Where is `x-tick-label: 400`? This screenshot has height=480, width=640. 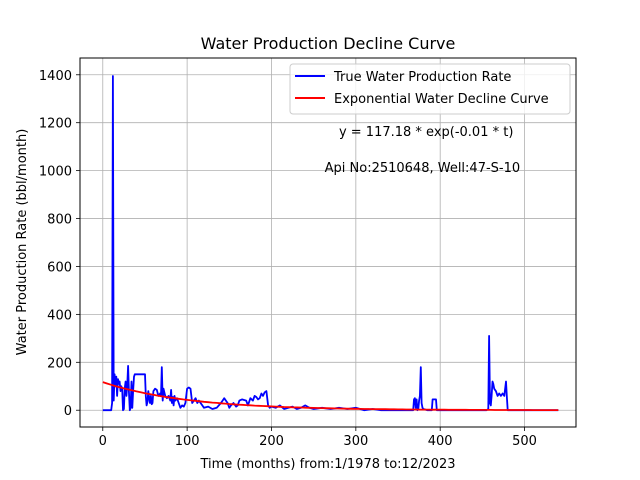
x-tick-label: 400 is located at coordinates (440, 441).